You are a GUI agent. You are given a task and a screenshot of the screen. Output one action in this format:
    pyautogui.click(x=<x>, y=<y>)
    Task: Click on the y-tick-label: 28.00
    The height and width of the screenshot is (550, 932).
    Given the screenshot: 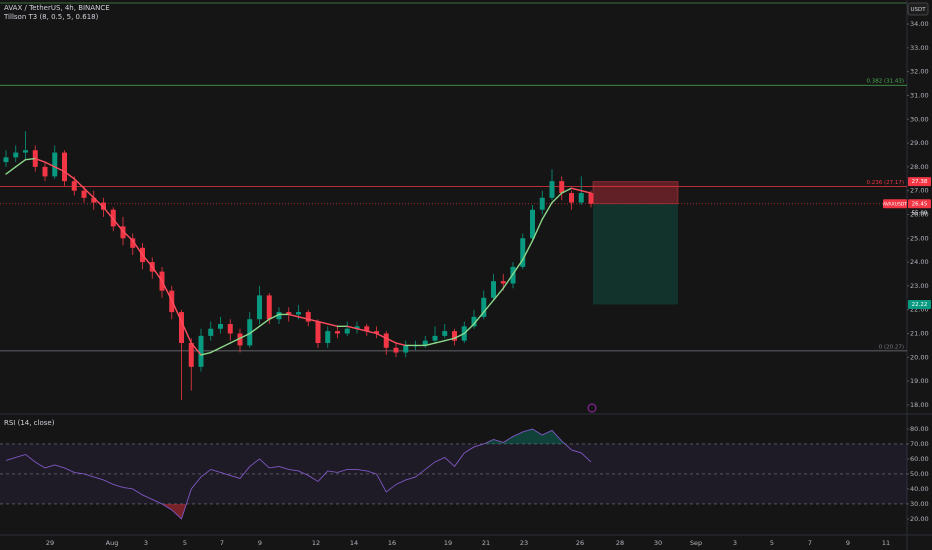 What is the action you would take?
    pyautogui.click(x=919, y=167)
    